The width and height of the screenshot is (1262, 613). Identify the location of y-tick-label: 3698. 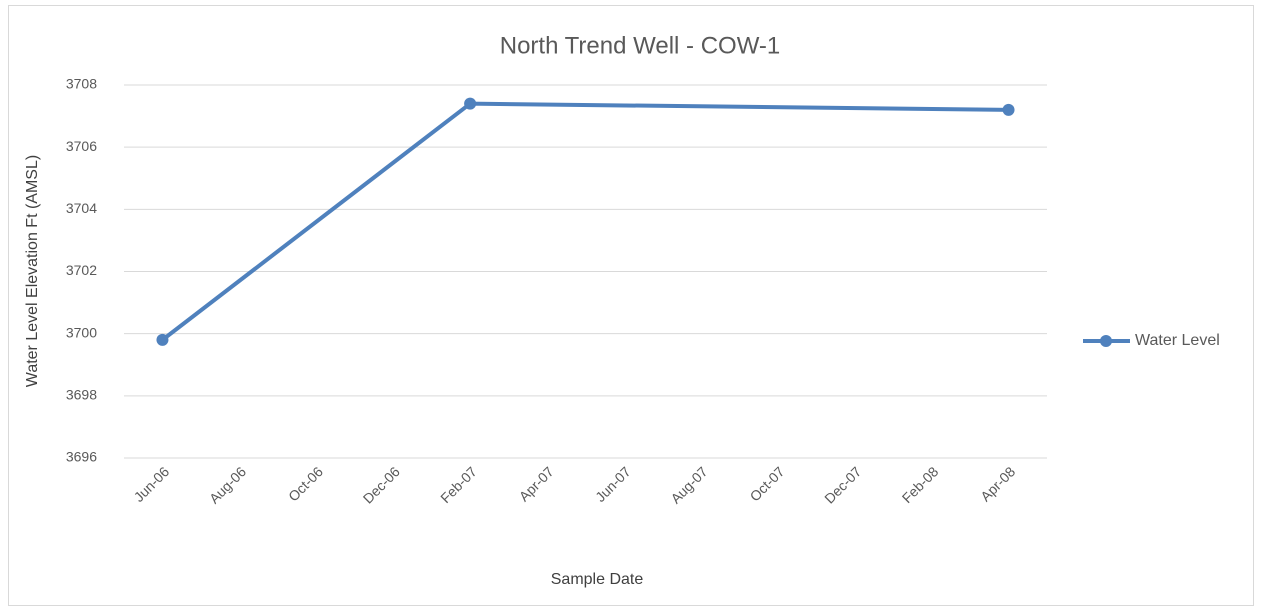
(81, 395).